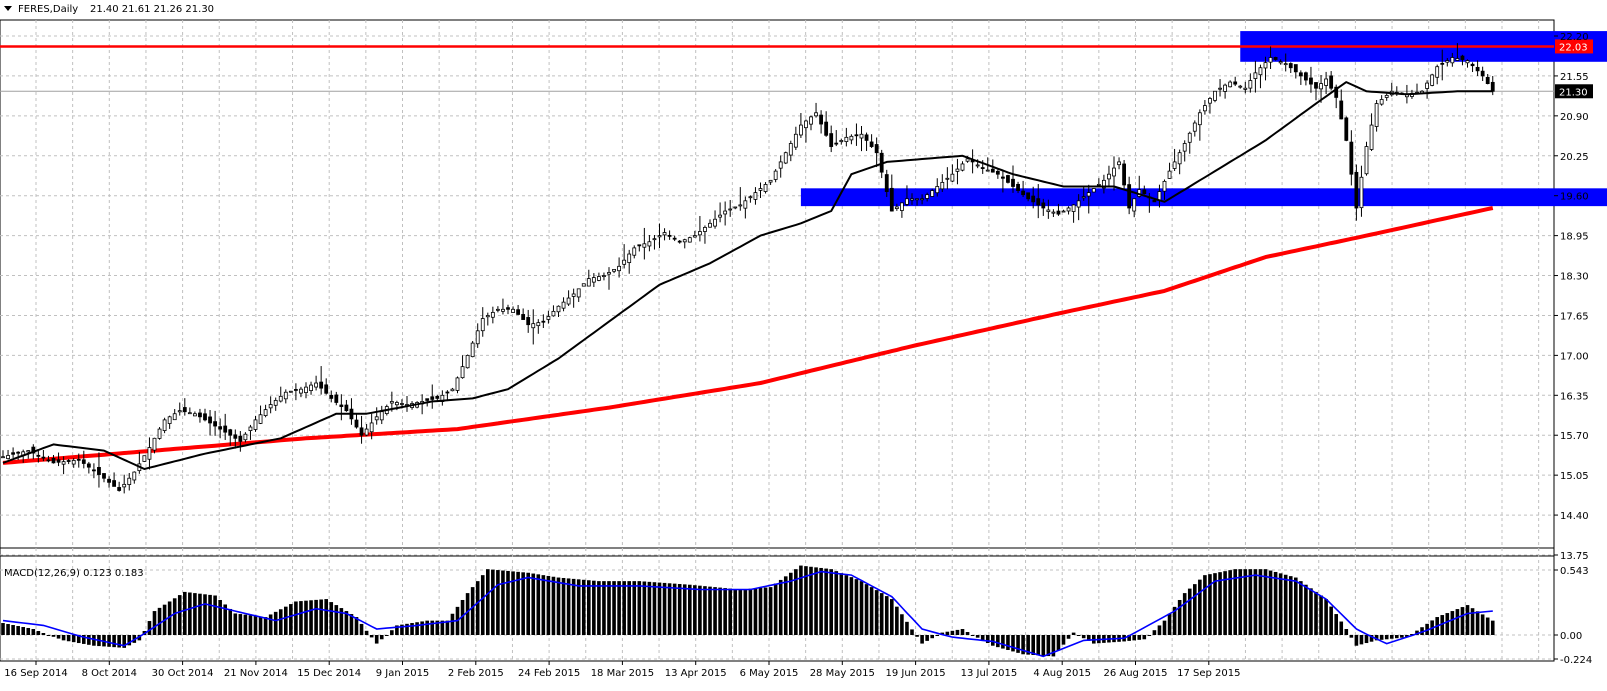 The height and width of the screenshot is (691, 1607). Describe the element at coordinates (1574, 237) in the screenshot. I see `y-tick-label: 18.95` at that location.